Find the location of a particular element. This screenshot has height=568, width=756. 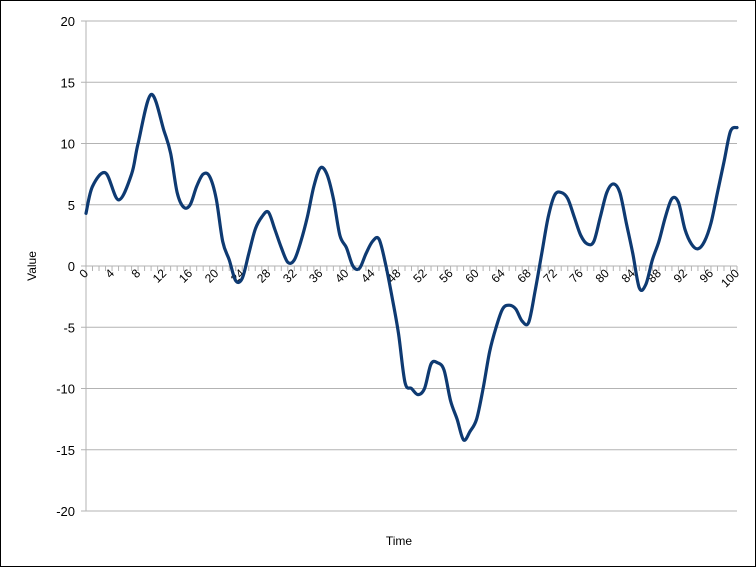

x-tick-label: 80 is located at coordinates (603, 276).